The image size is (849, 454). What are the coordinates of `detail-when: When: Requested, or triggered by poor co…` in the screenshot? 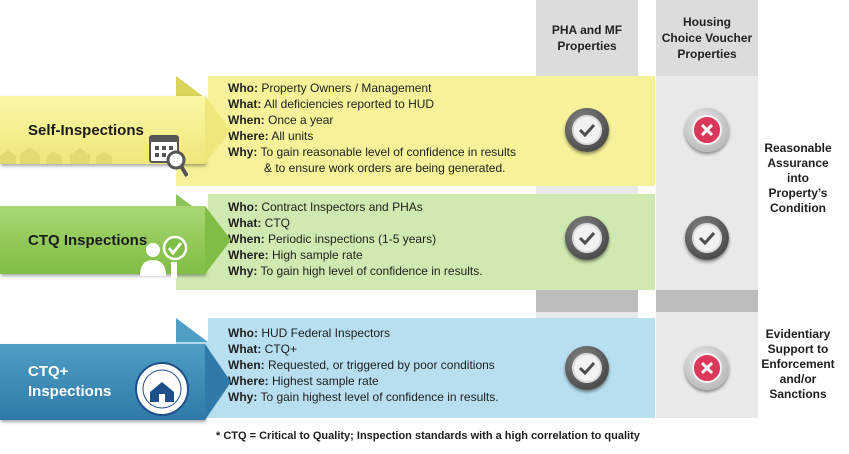 It's located at (361, 365).